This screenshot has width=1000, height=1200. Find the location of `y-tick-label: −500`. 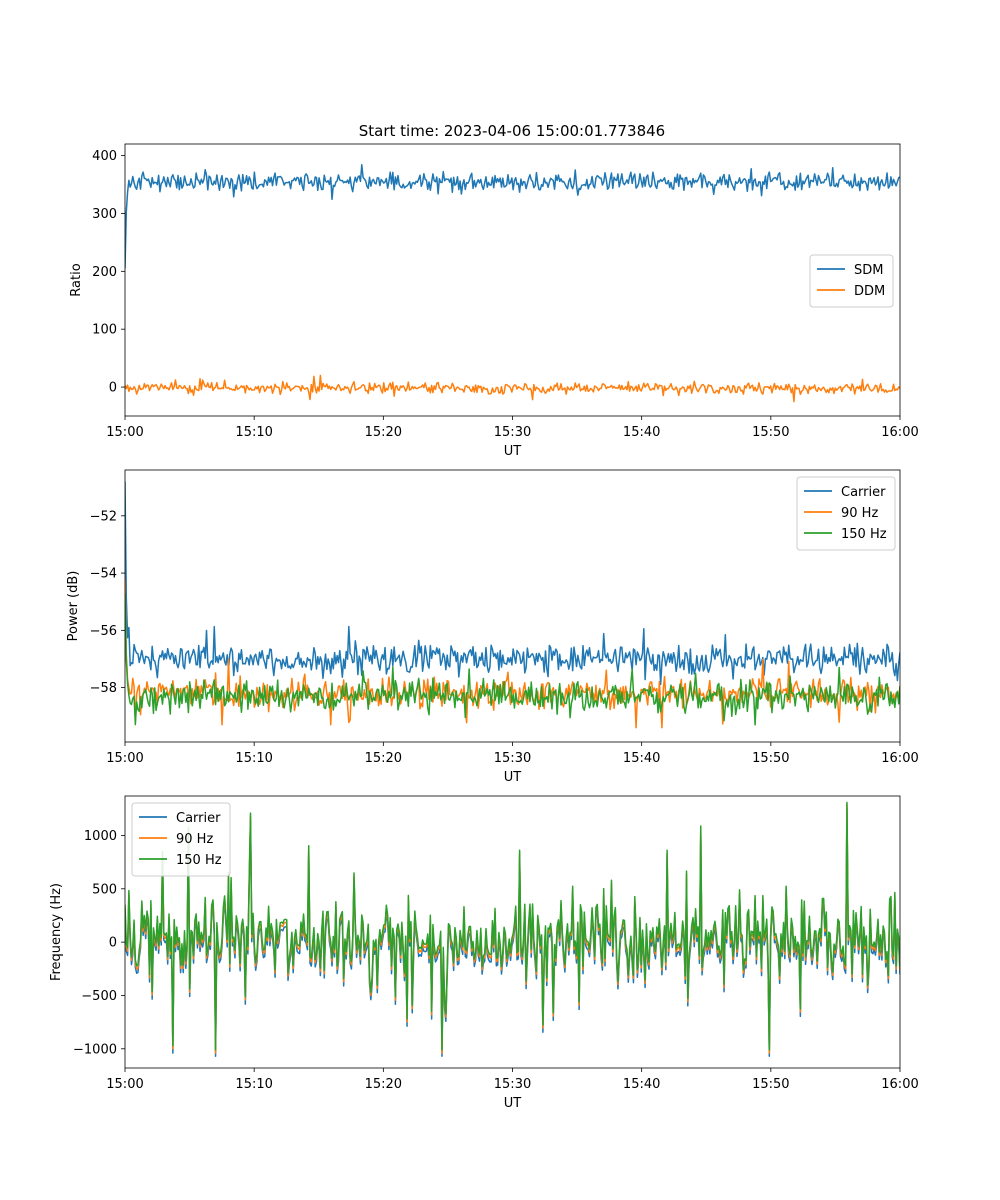

y-tick-label: −500 is located at coordinates (99, 996).